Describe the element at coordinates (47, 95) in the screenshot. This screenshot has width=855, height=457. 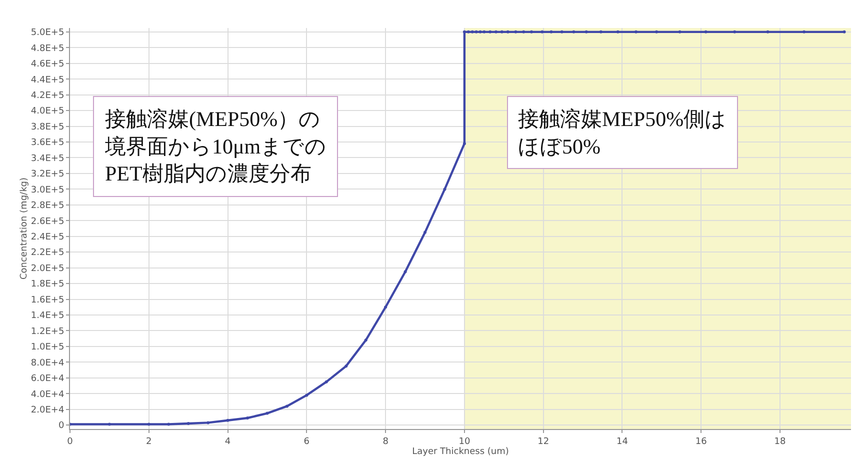
I see `y-tick-label: 4.2E+5` at that location.